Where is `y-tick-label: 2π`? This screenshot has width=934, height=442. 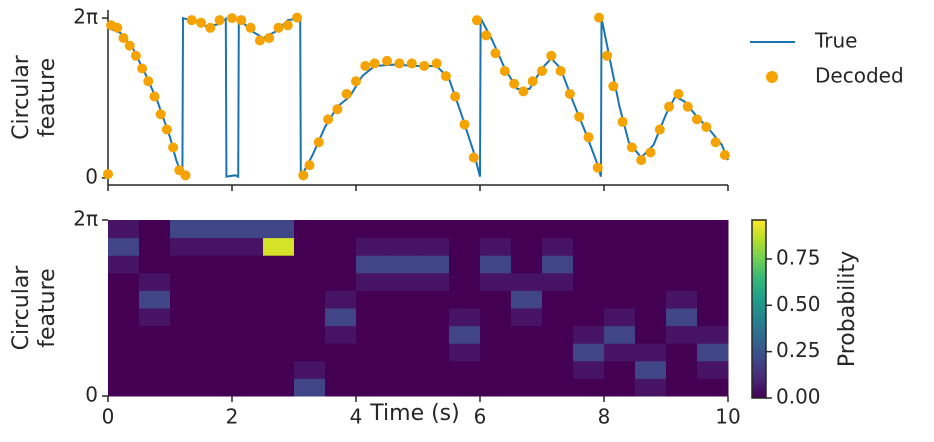
y-tick-label: 2π is located at coordinates (85, 17).